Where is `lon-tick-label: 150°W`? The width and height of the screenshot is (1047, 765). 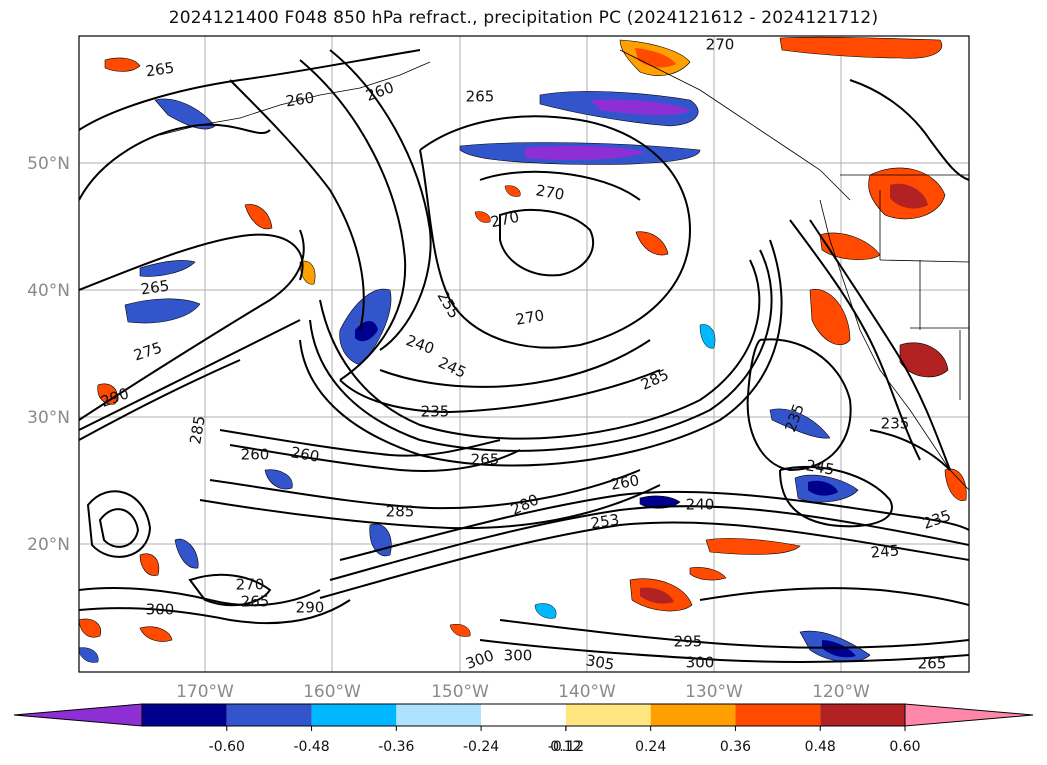
lon-tick-label: 150°W is located at coordinates (460, 692).